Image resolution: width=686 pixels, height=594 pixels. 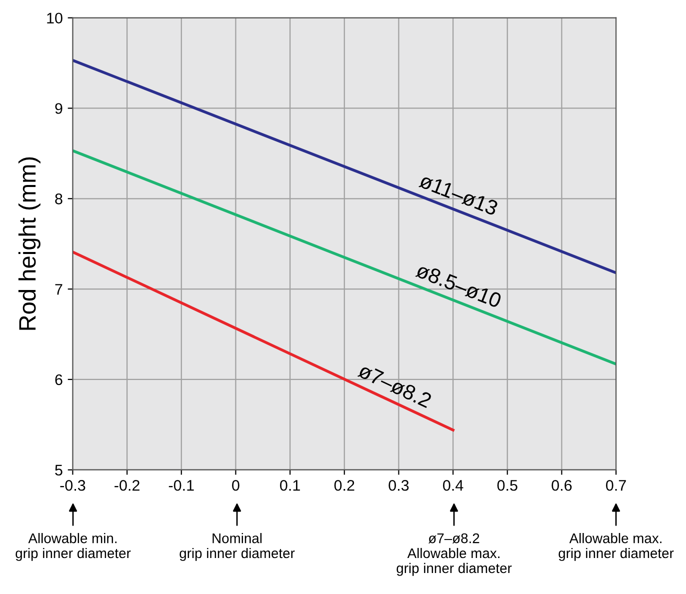 What do you see at coordinates (181, 485) in the screenshot?
I see `x-tick-label: -0.1` at bounding box center [181, 485].